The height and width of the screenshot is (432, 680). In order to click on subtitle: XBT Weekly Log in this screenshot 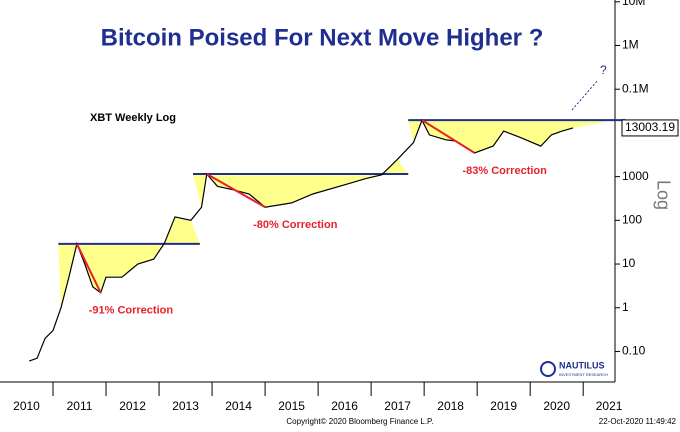, I will do `click(133, 118)`.